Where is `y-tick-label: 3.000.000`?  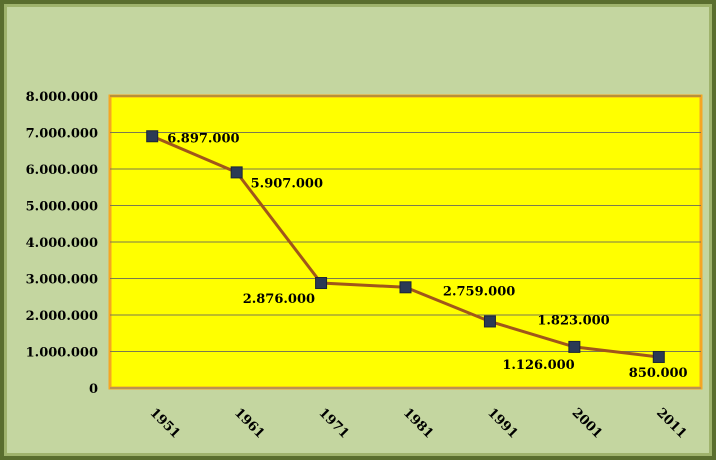
y-tick-label: 3.000.000 is located at coordinates (62, 280).